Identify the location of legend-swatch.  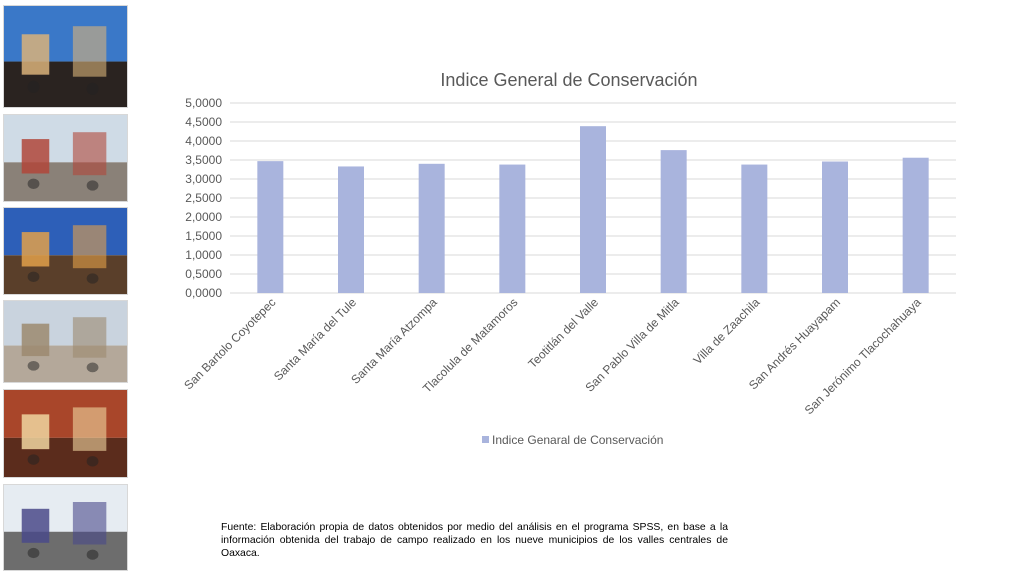
(485, 439).